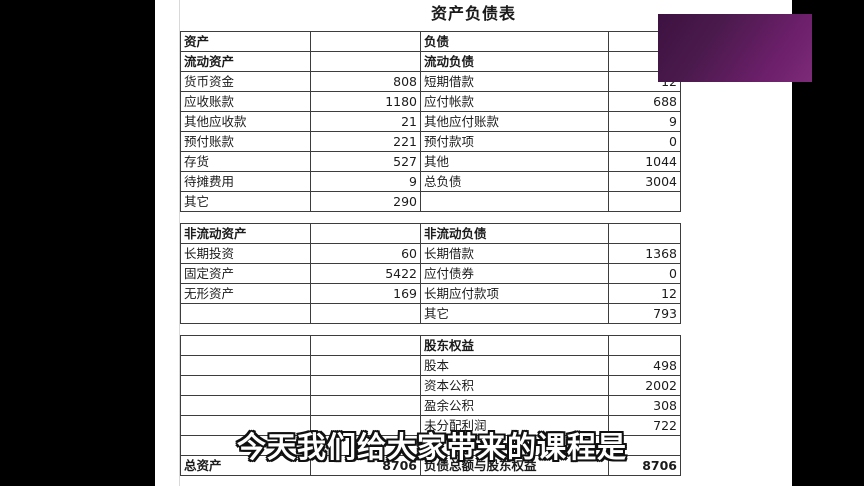 The image size is (864, 486). What do you see at coordinates (245, 273) in the screenshot?
I see `cell-asset-label: 固定资产` at bounding box center [245, 273].